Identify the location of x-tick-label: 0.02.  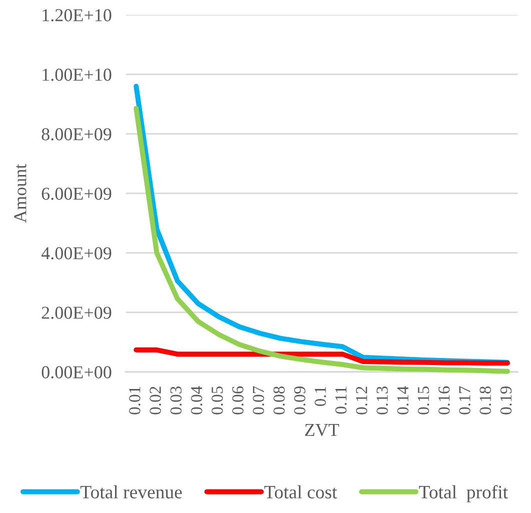
(156, 400).